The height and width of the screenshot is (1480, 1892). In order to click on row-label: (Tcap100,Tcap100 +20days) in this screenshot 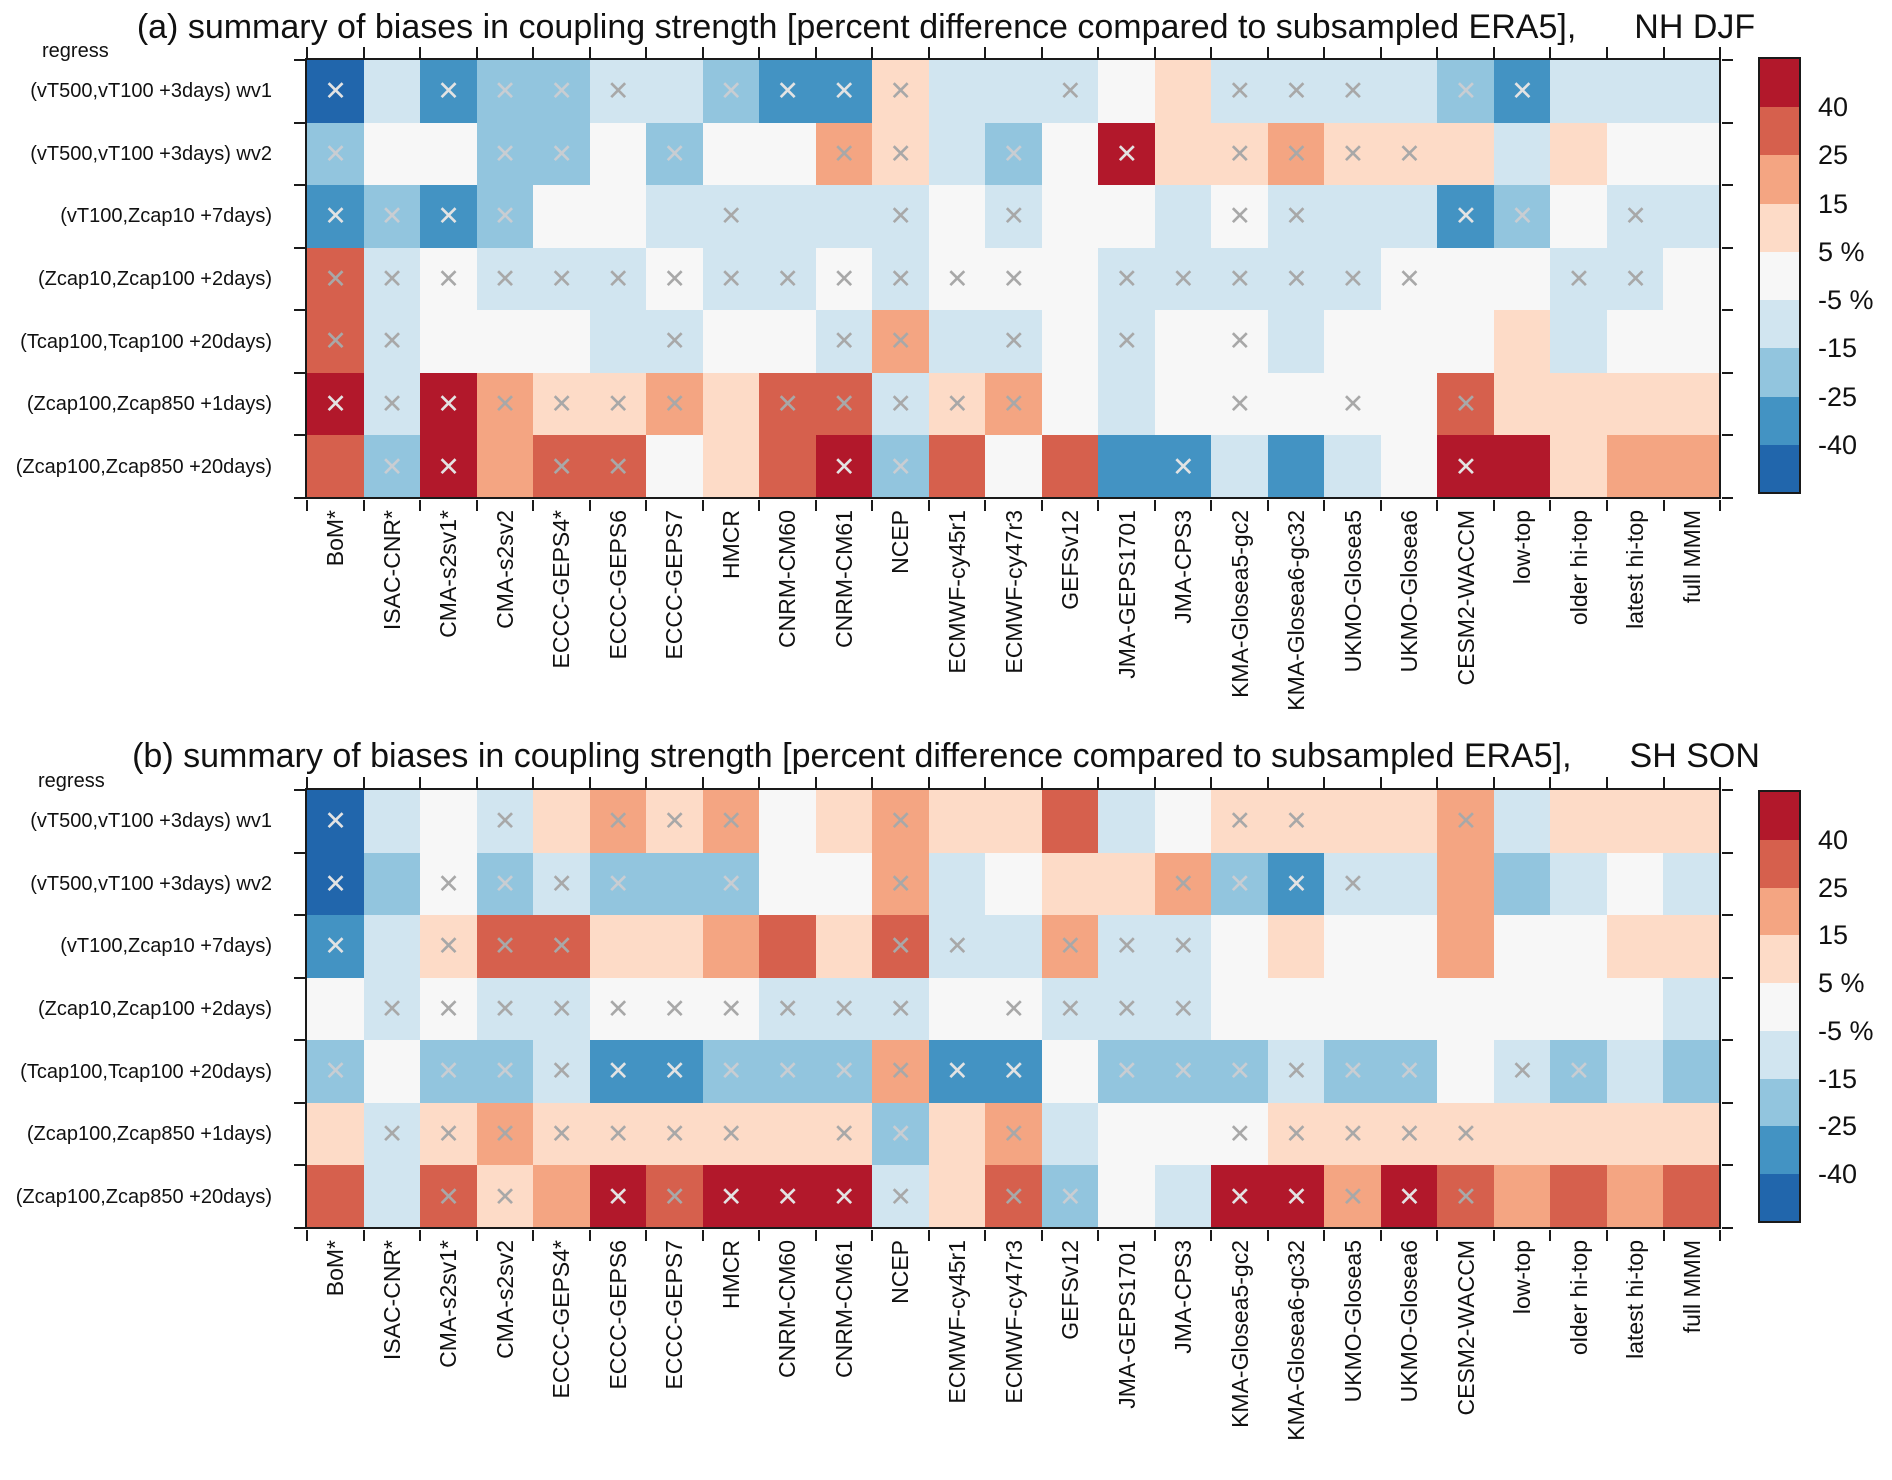, I will do `click(146, 1071)`.